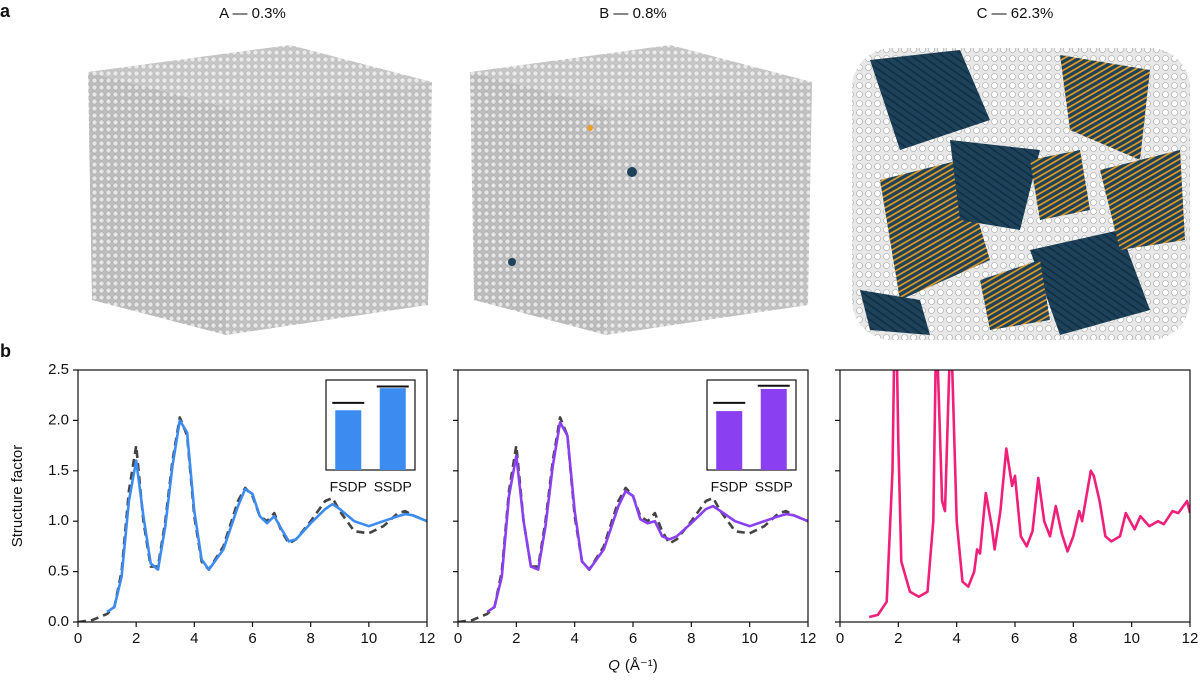 The width and height of the screenshot is (1200, 687). I want to click on panel-title: B — 0.8%, so click(633, 13).